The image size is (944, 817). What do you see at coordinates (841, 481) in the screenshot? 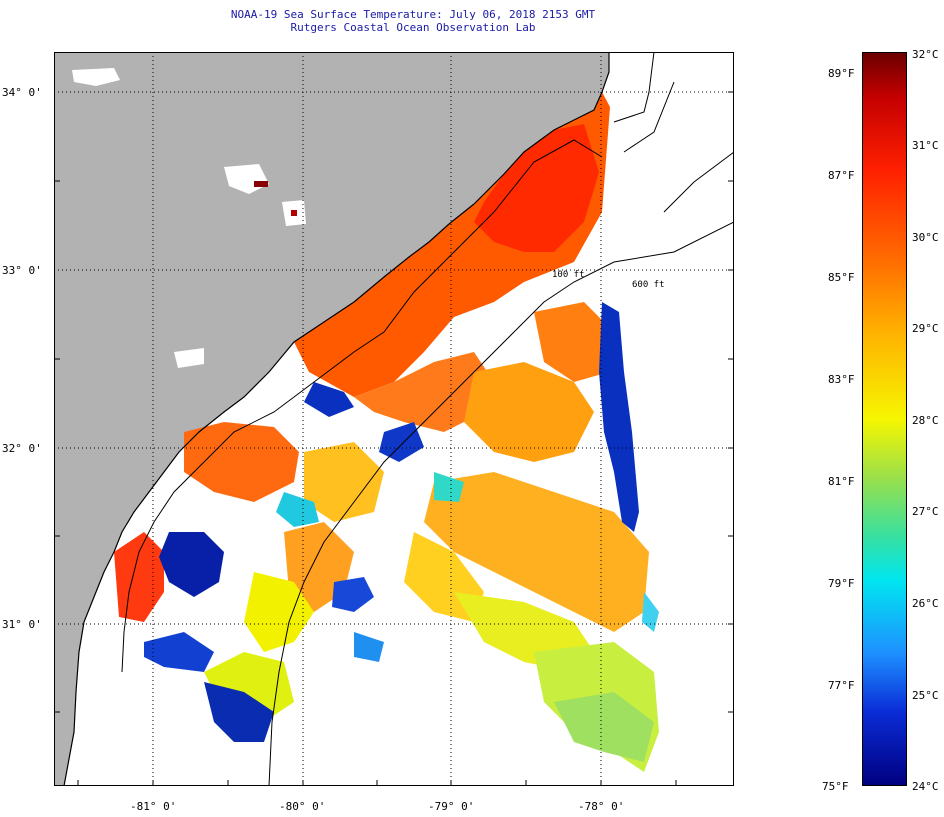
I see `cb-f-81: 81°F` at bounding box center [841, 481].